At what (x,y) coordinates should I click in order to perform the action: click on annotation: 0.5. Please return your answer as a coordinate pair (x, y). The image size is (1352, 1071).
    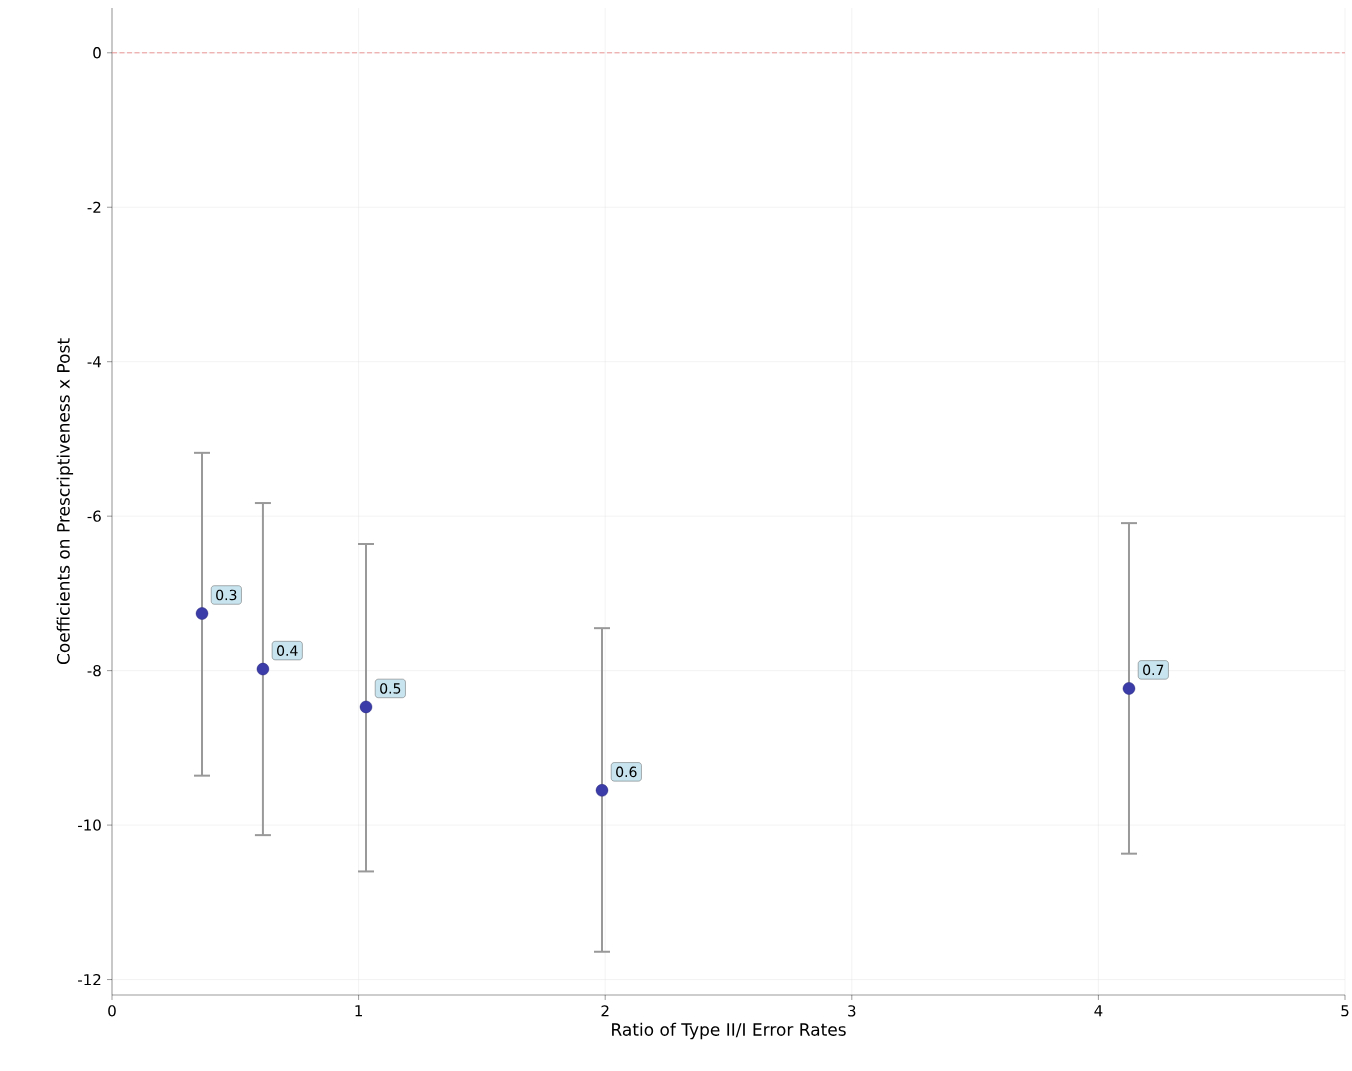
    Looking at the image, I should click on (390, 688).